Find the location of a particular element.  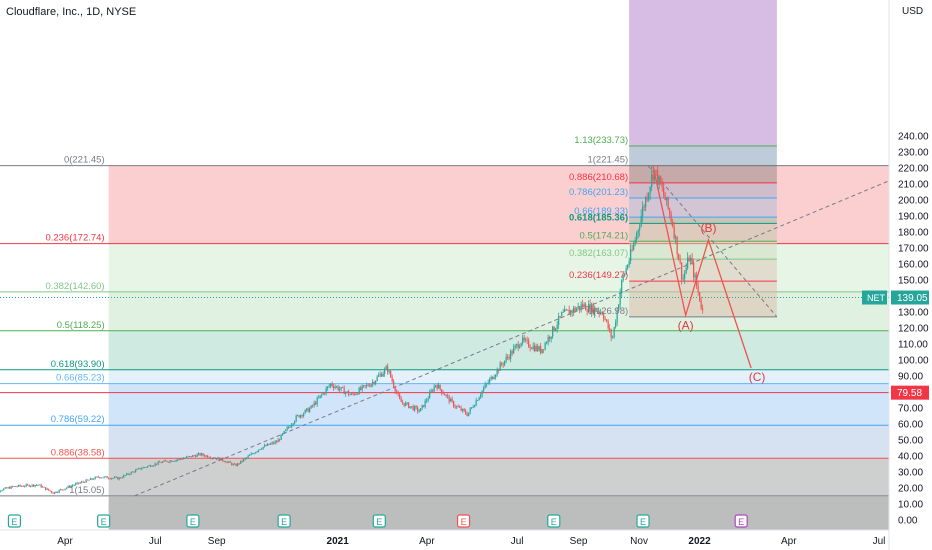

y-tick-label: 210.00 is located at coordinates (913, 185).